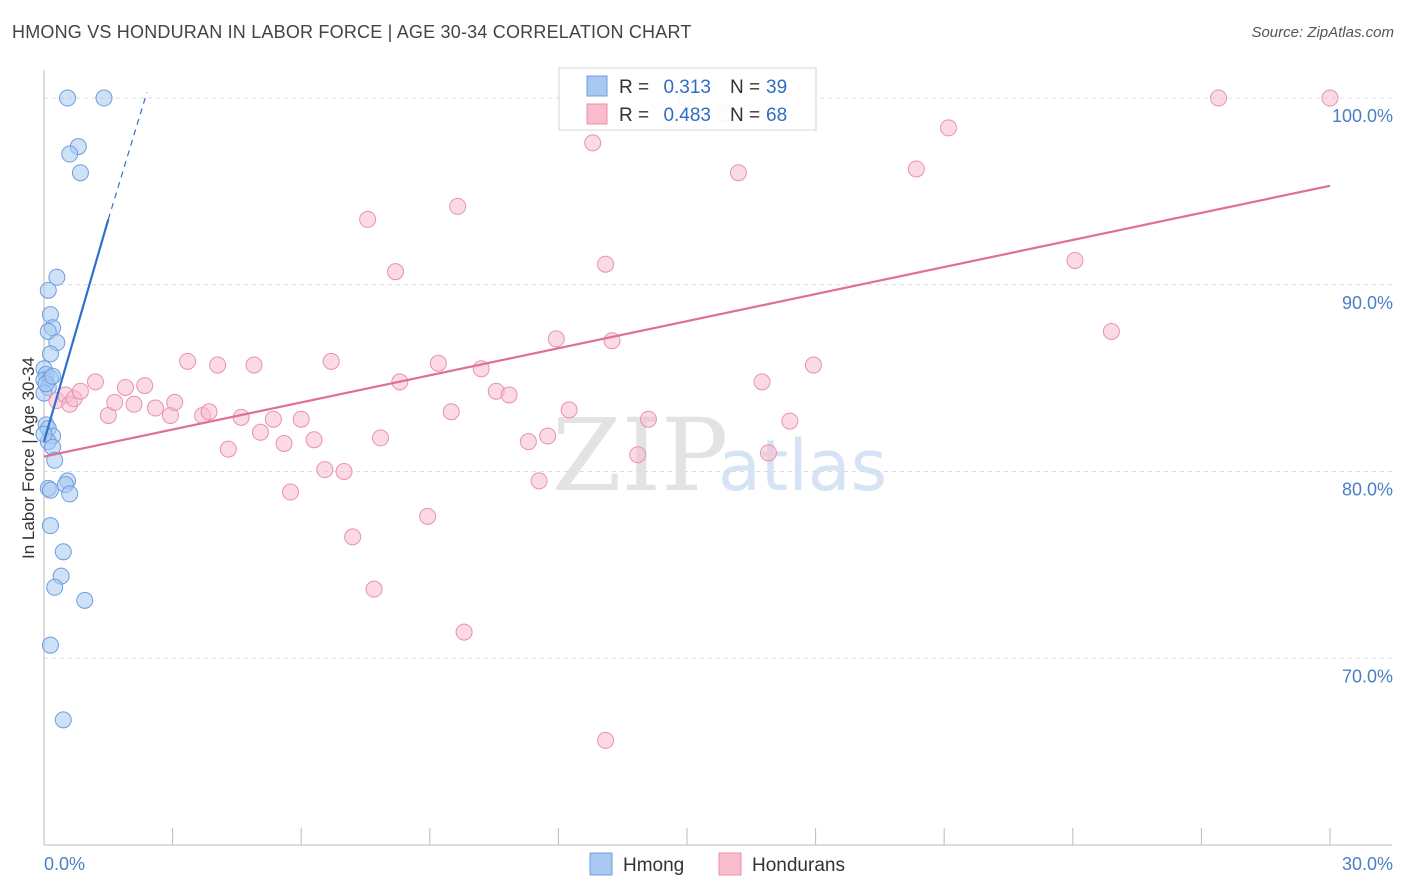 This screenshot has width=1406, height=892. Describe the element at coordinates (798, 865) in the screenshot. I see `hondurans-series-label: Hondurans` at that location.